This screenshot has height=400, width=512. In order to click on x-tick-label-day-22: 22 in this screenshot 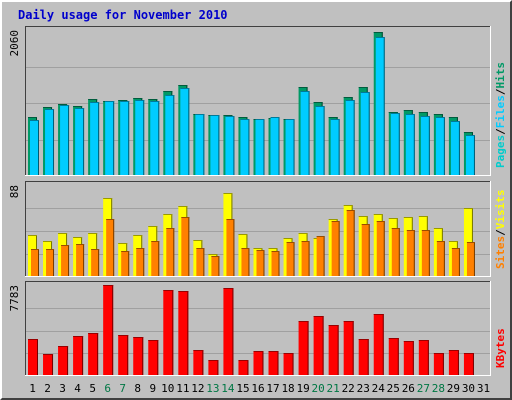, I will do `click(348, 388)`.